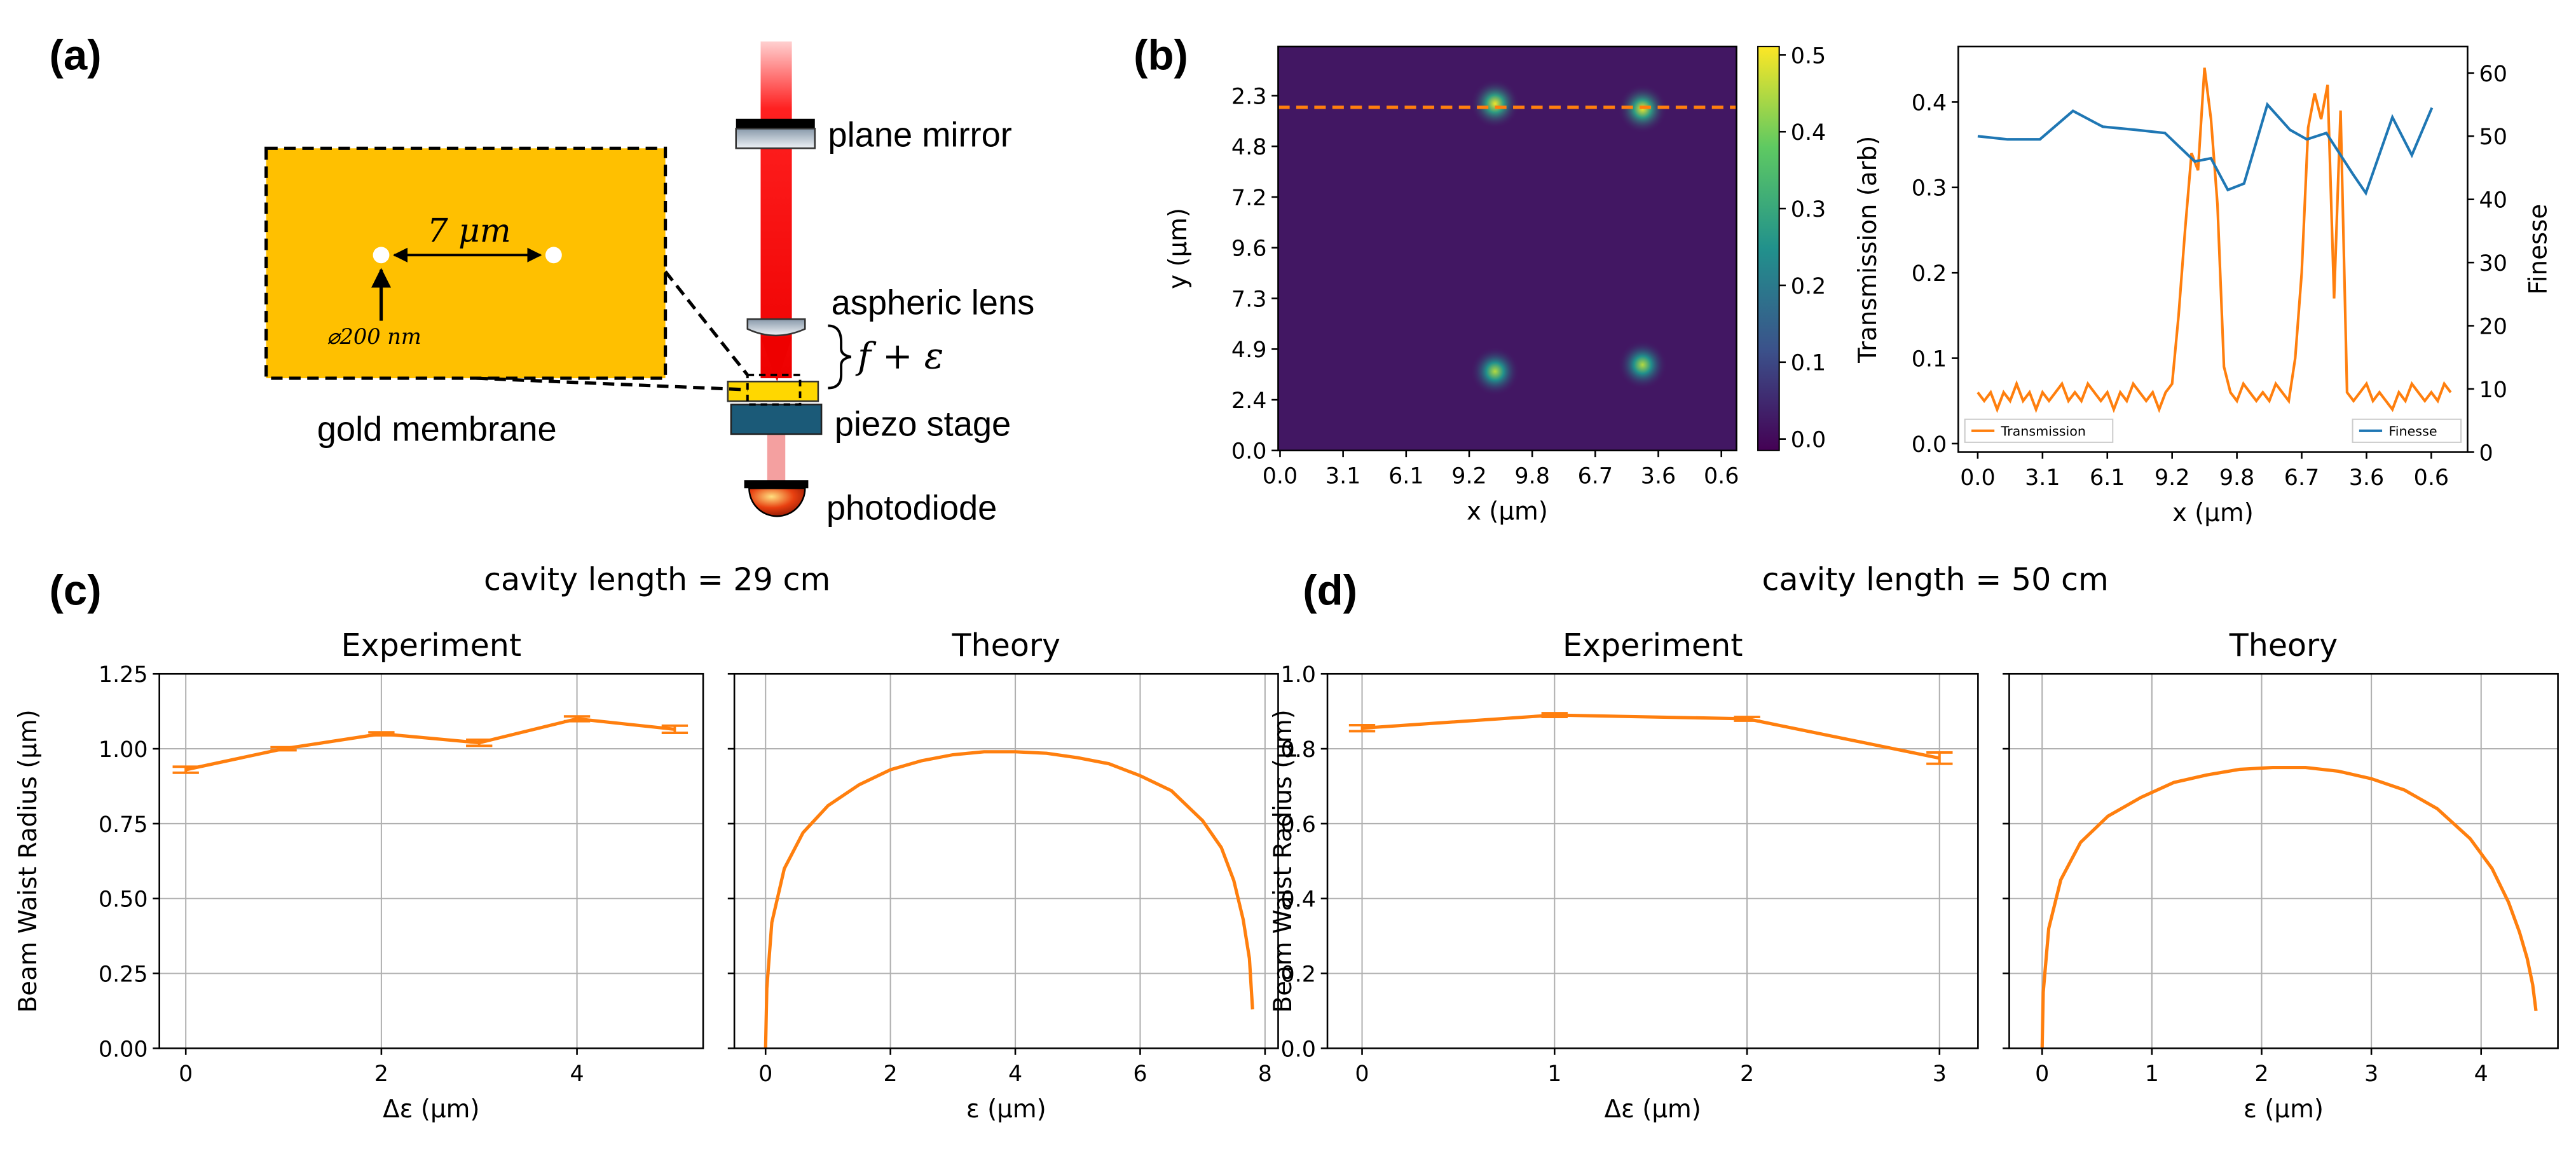 This screenshot has width=2576, height=1172. Describe the element at coordinates (76, 55) in the screenshot. I see `panel-label: (a)` at that location.